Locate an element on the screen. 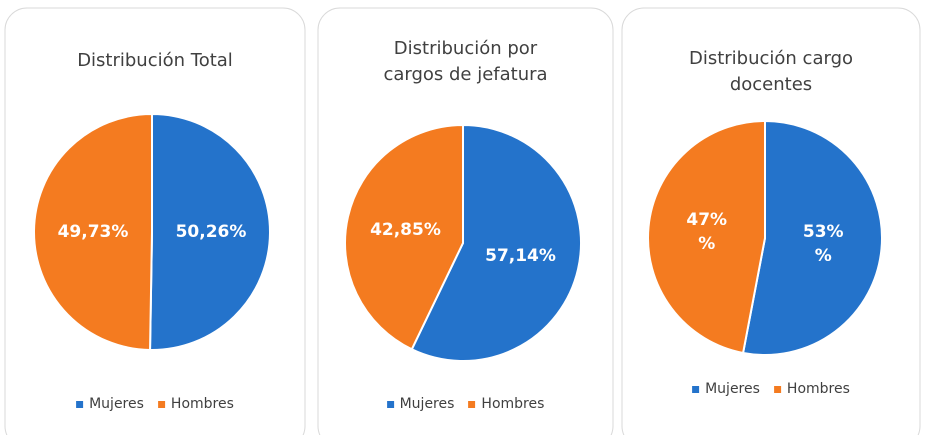  data-label: 42,85% is located at coordinates (405, 229).